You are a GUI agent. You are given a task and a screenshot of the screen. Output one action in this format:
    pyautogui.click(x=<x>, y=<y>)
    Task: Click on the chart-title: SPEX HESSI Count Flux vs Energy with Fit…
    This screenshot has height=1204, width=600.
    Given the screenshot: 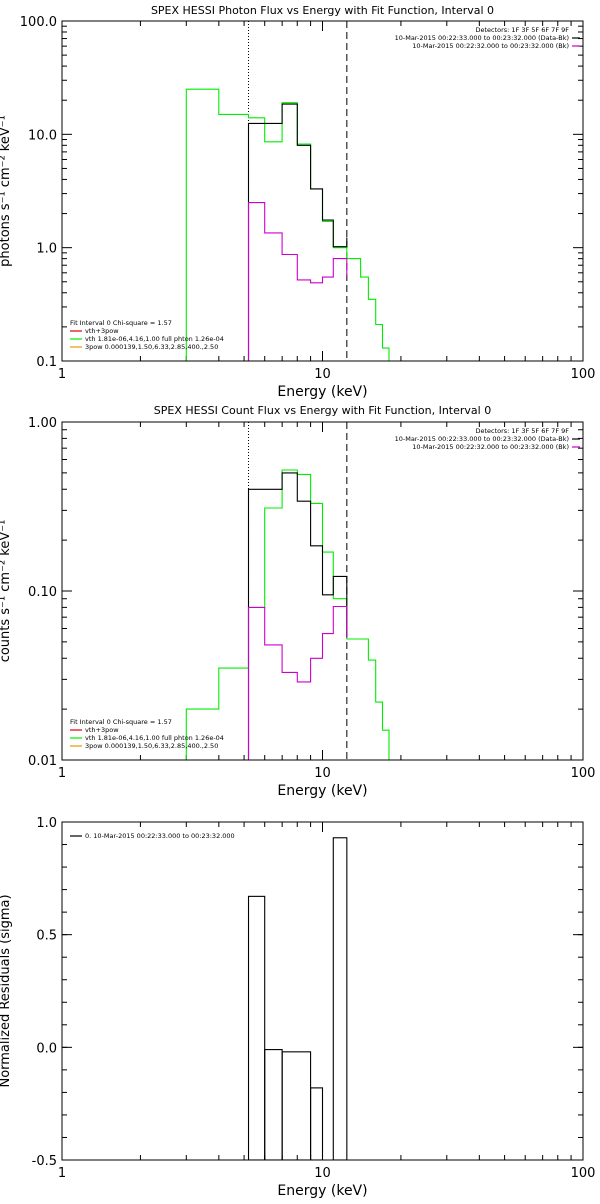 What is the action you would take?
    pyautogui.click(x=322, y=410)
    